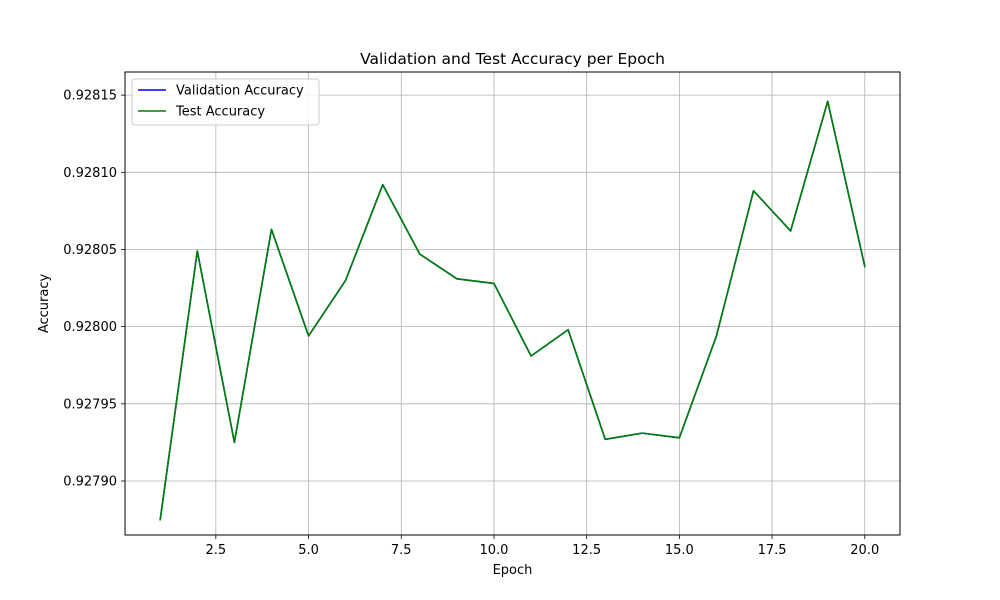 This screenshot has width=1000, height=600. I want to click on x-tick-label: 20.0, so click(864, 550).